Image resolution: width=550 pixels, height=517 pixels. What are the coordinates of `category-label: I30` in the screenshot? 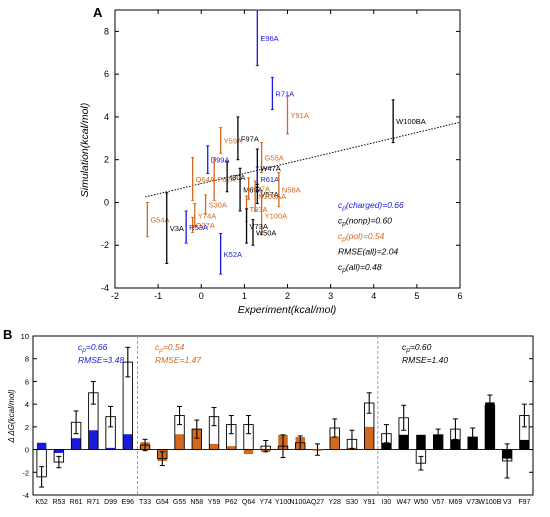 It's located at (387, 502).